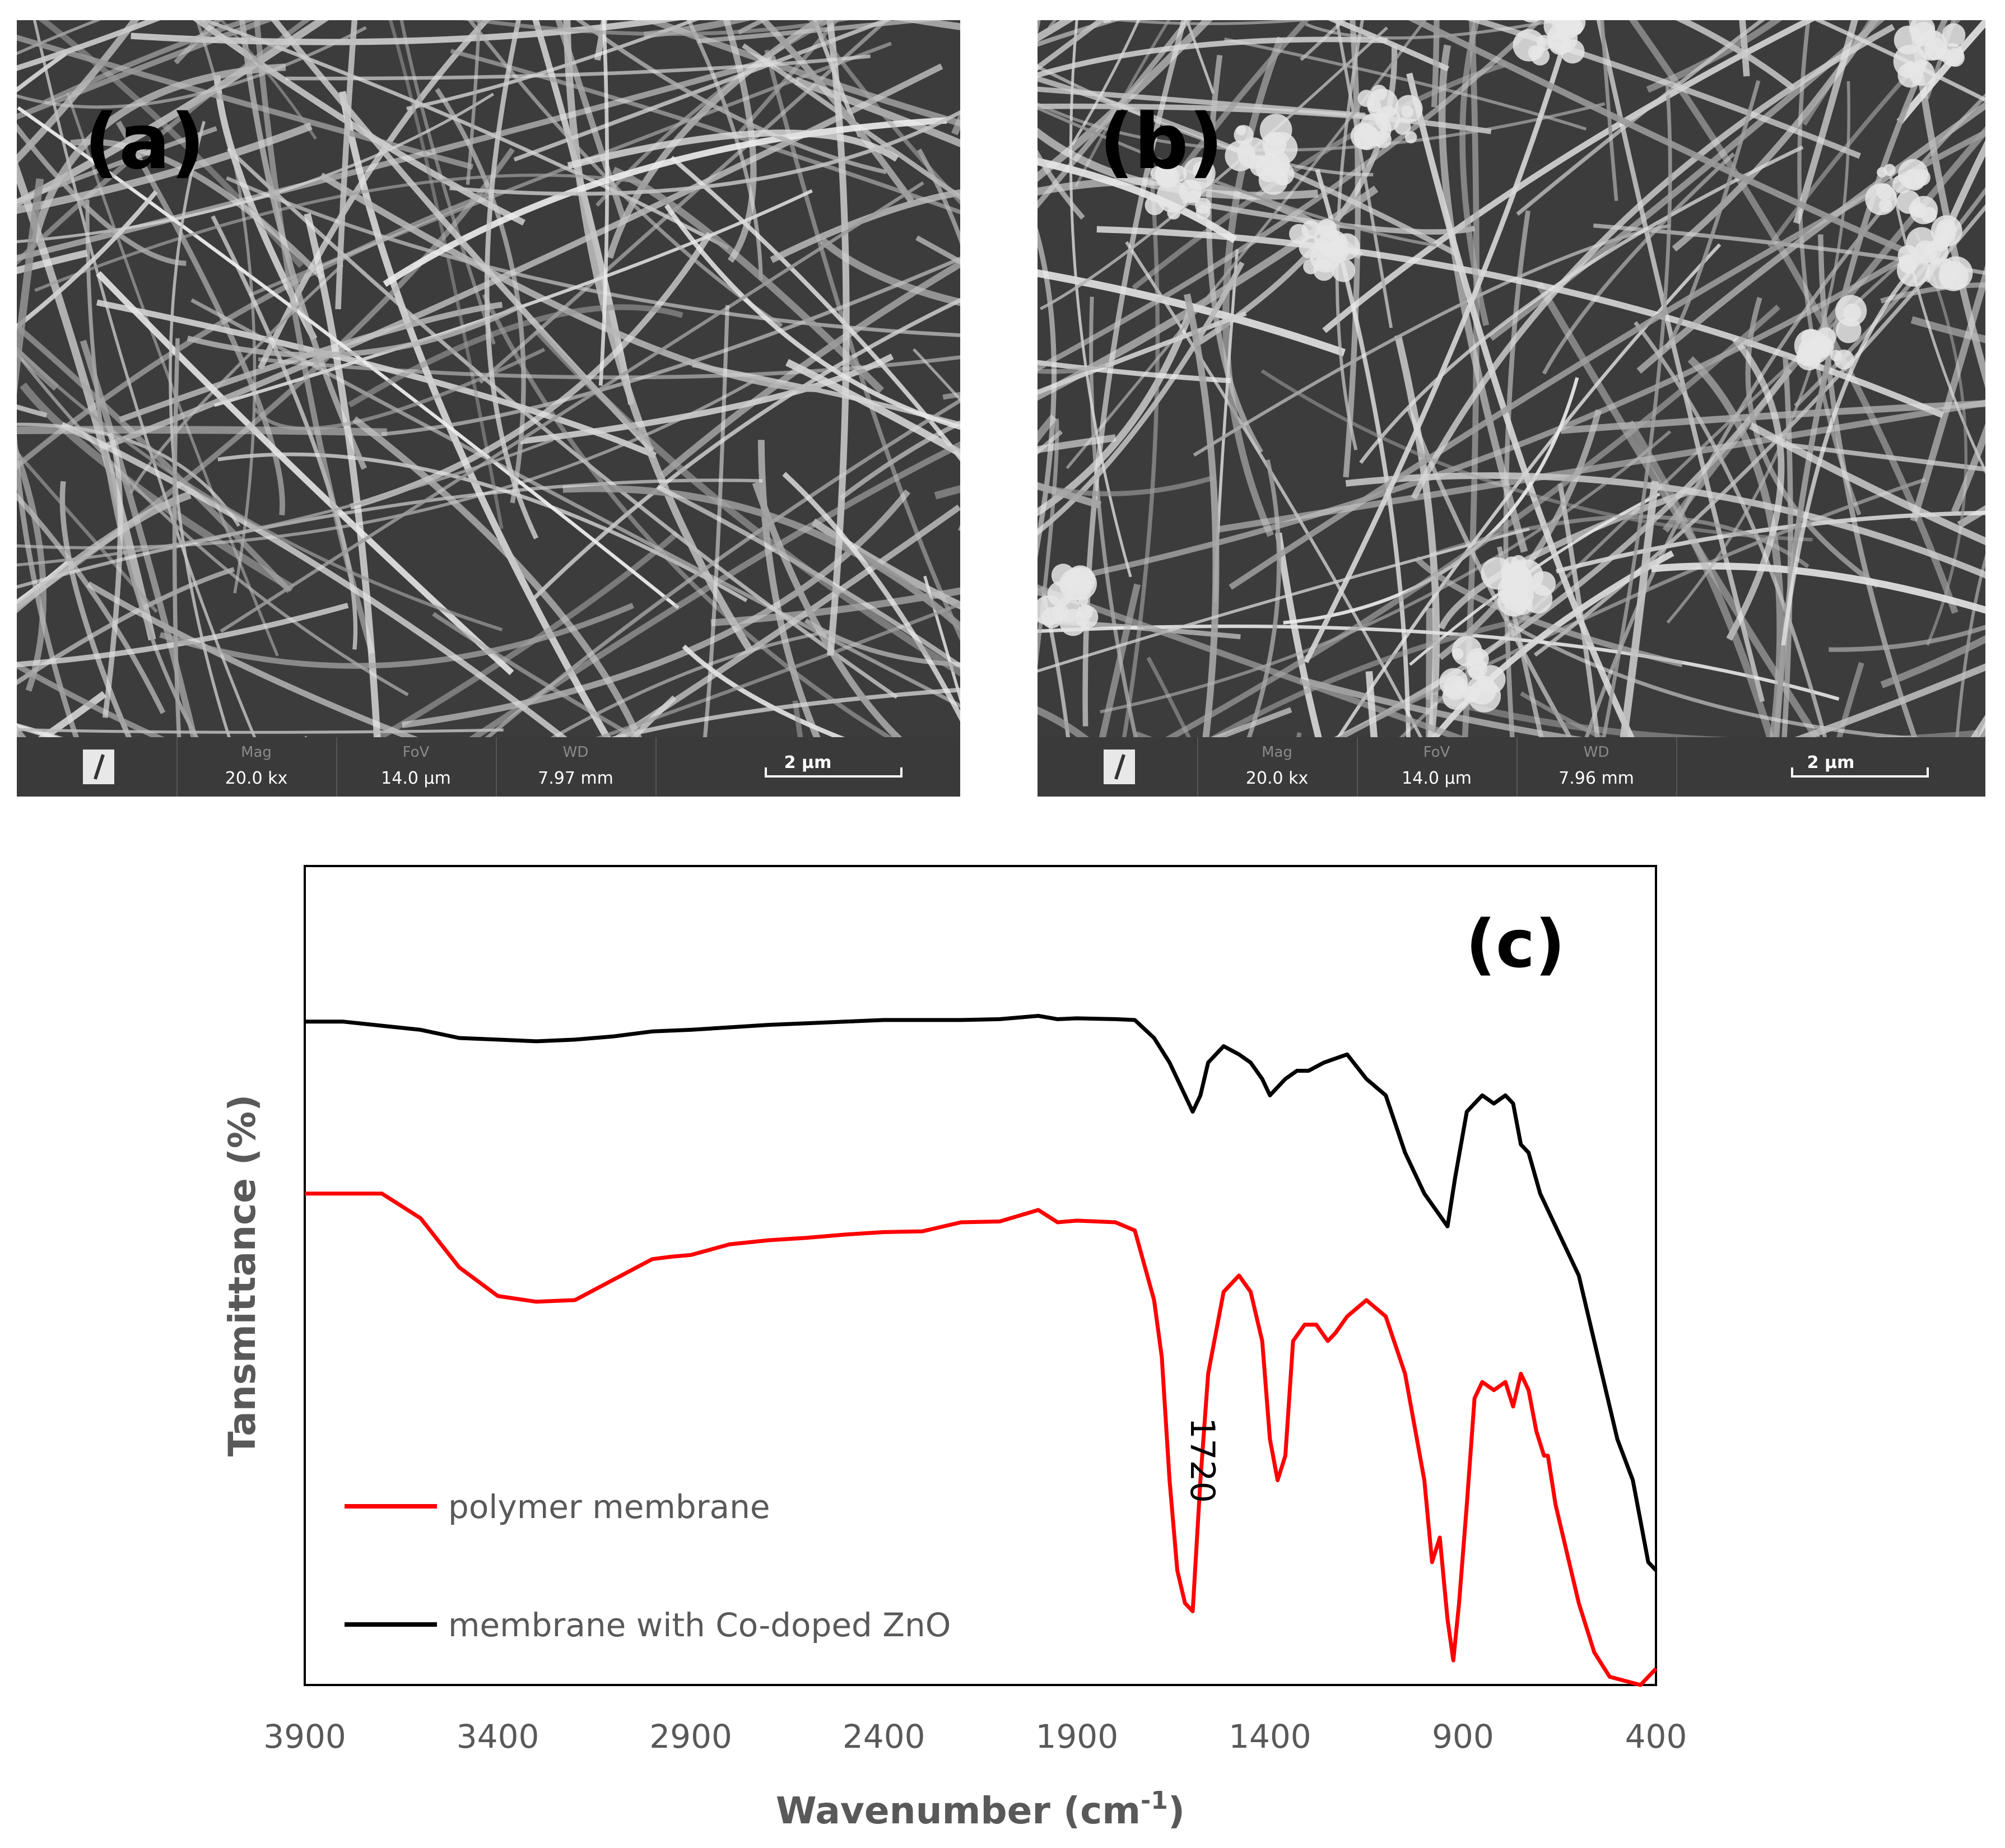 Image resolution: width=2005 pixels, height=1848 pixels. I want to click on microscope-logo-icon, so click(1119, 767).